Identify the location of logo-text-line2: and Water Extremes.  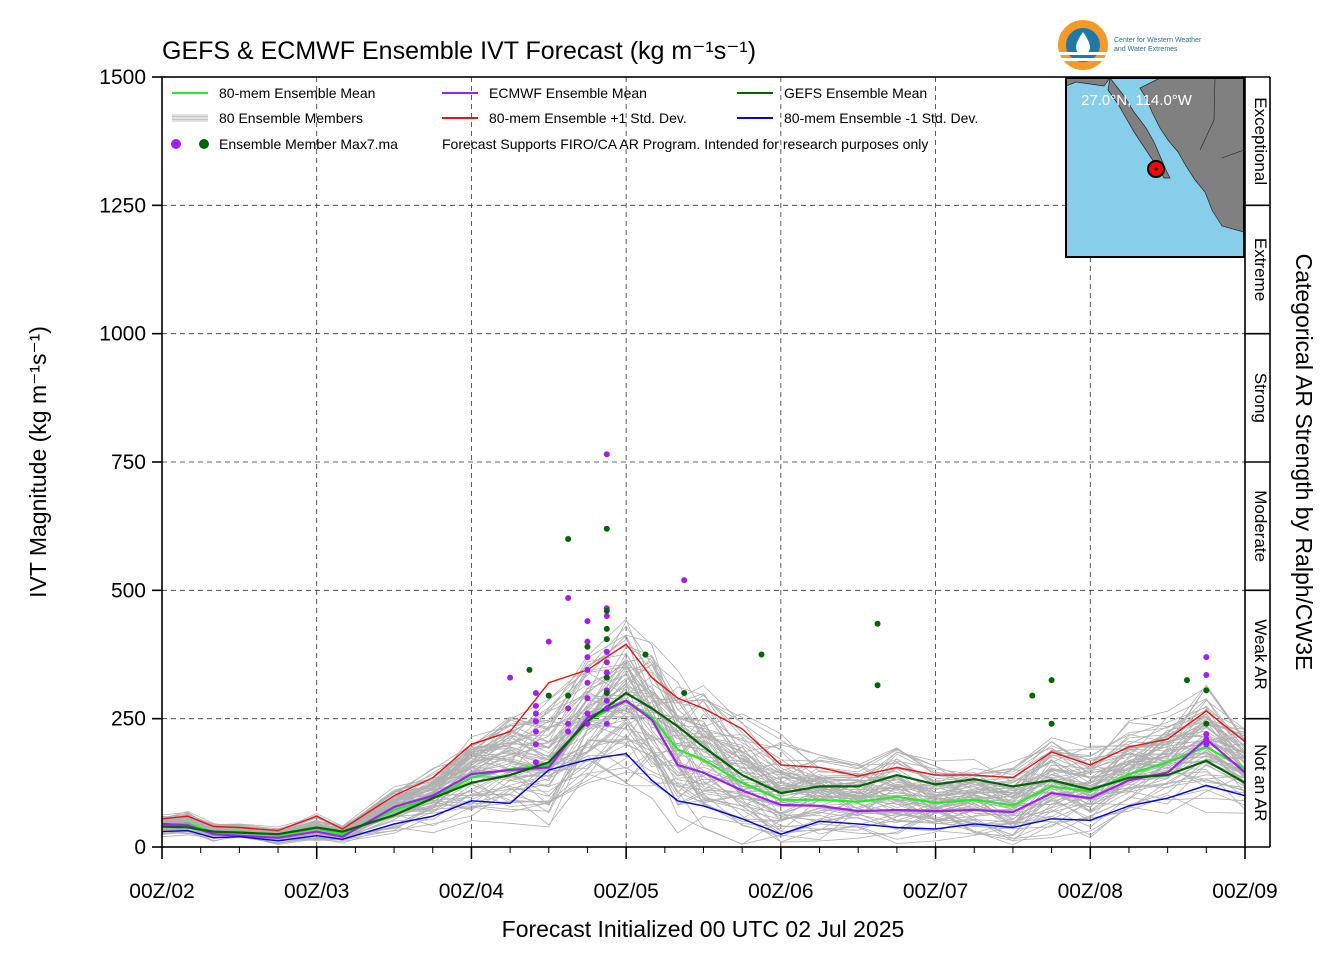
(1146, 49).